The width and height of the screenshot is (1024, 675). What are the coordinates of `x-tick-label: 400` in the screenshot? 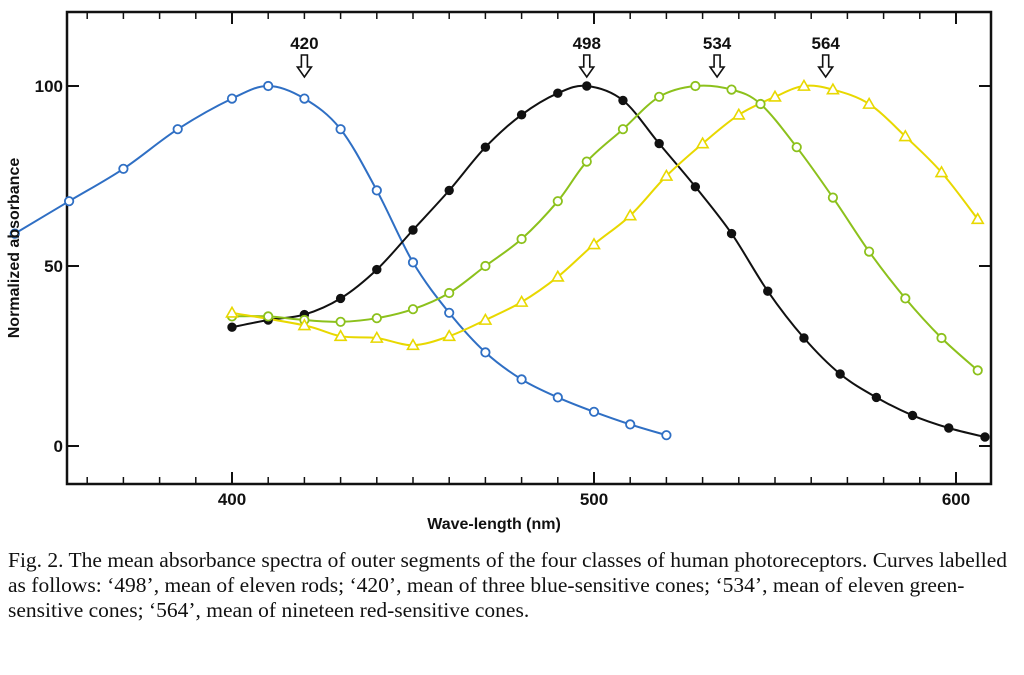 It's located at (232, 499).